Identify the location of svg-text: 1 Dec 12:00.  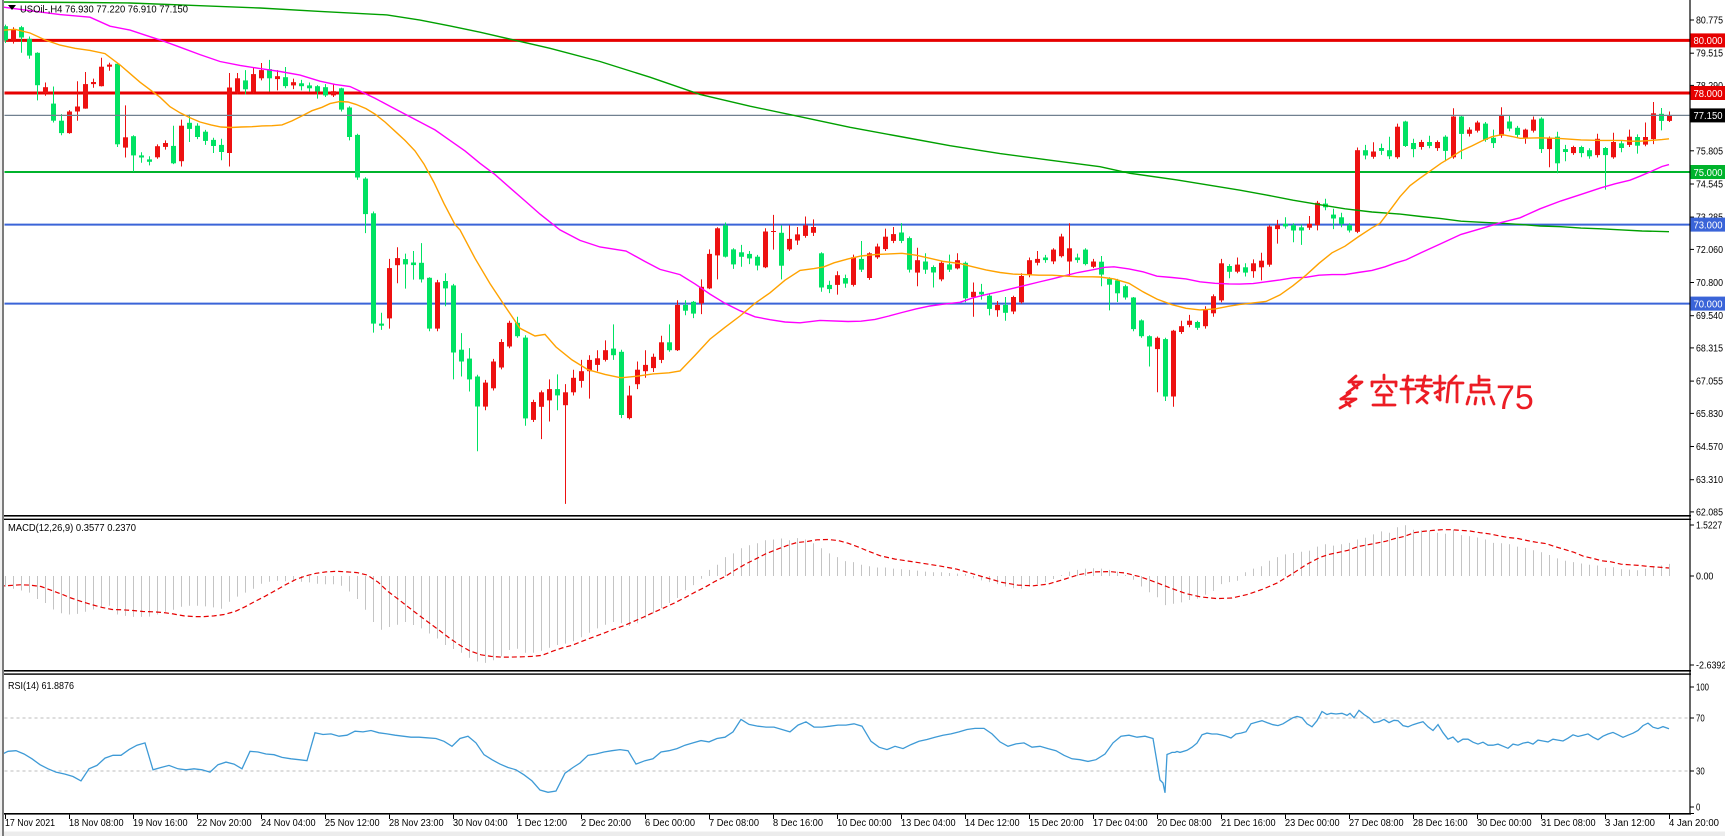
(542, 823).